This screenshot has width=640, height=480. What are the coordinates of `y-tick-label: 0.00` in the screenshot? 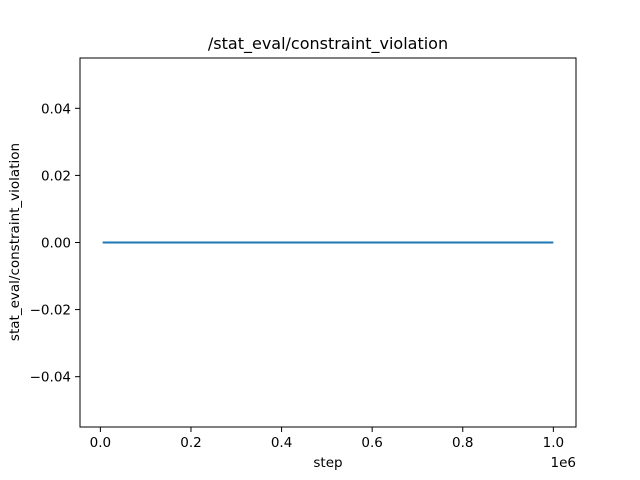 It's located at (56, 244).